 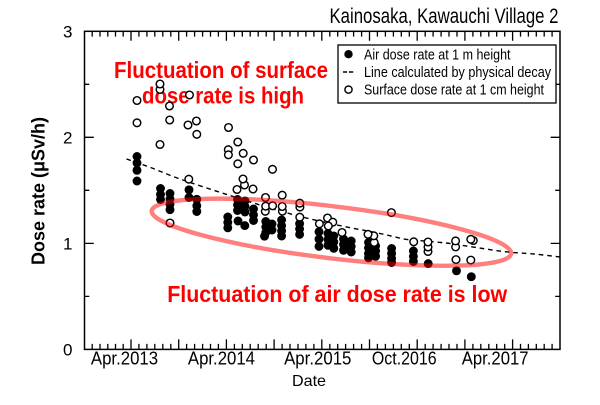 What do you see at coordinates (317, 359) in the screenshot?
I see `svg-text: Apr.2015` at bounding box center [317, 359].